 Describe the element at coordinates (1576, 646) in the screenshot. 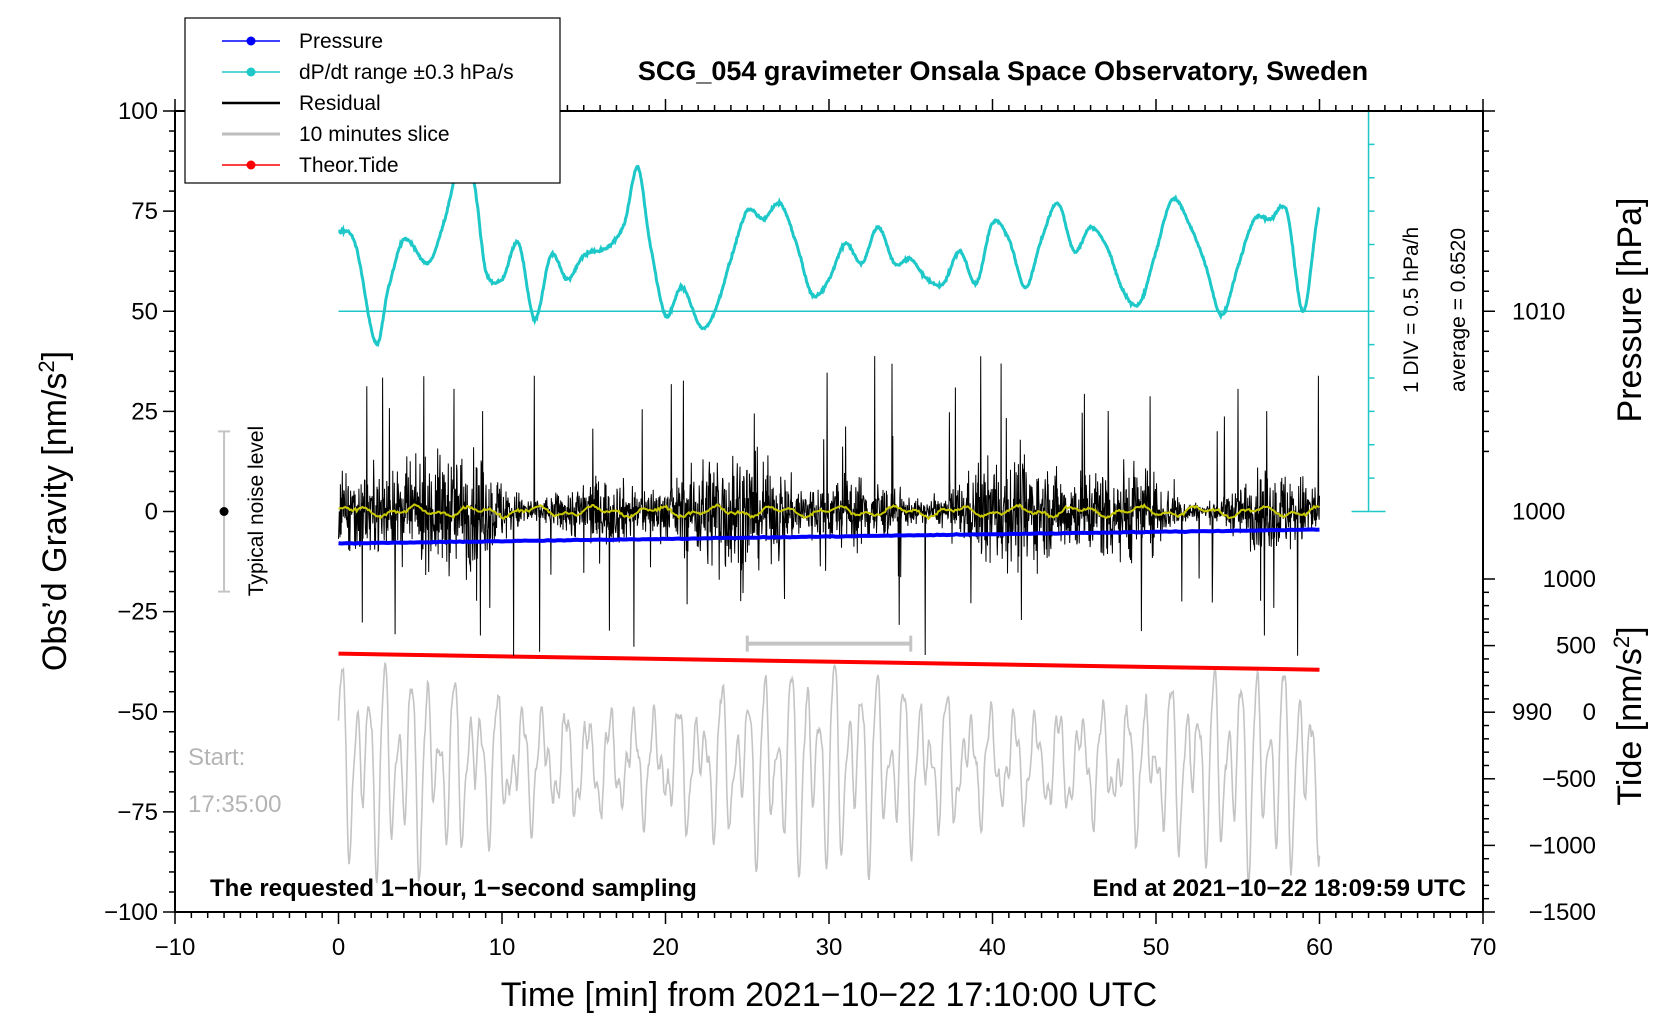

I see `tide-tick-label: 500` at that location.